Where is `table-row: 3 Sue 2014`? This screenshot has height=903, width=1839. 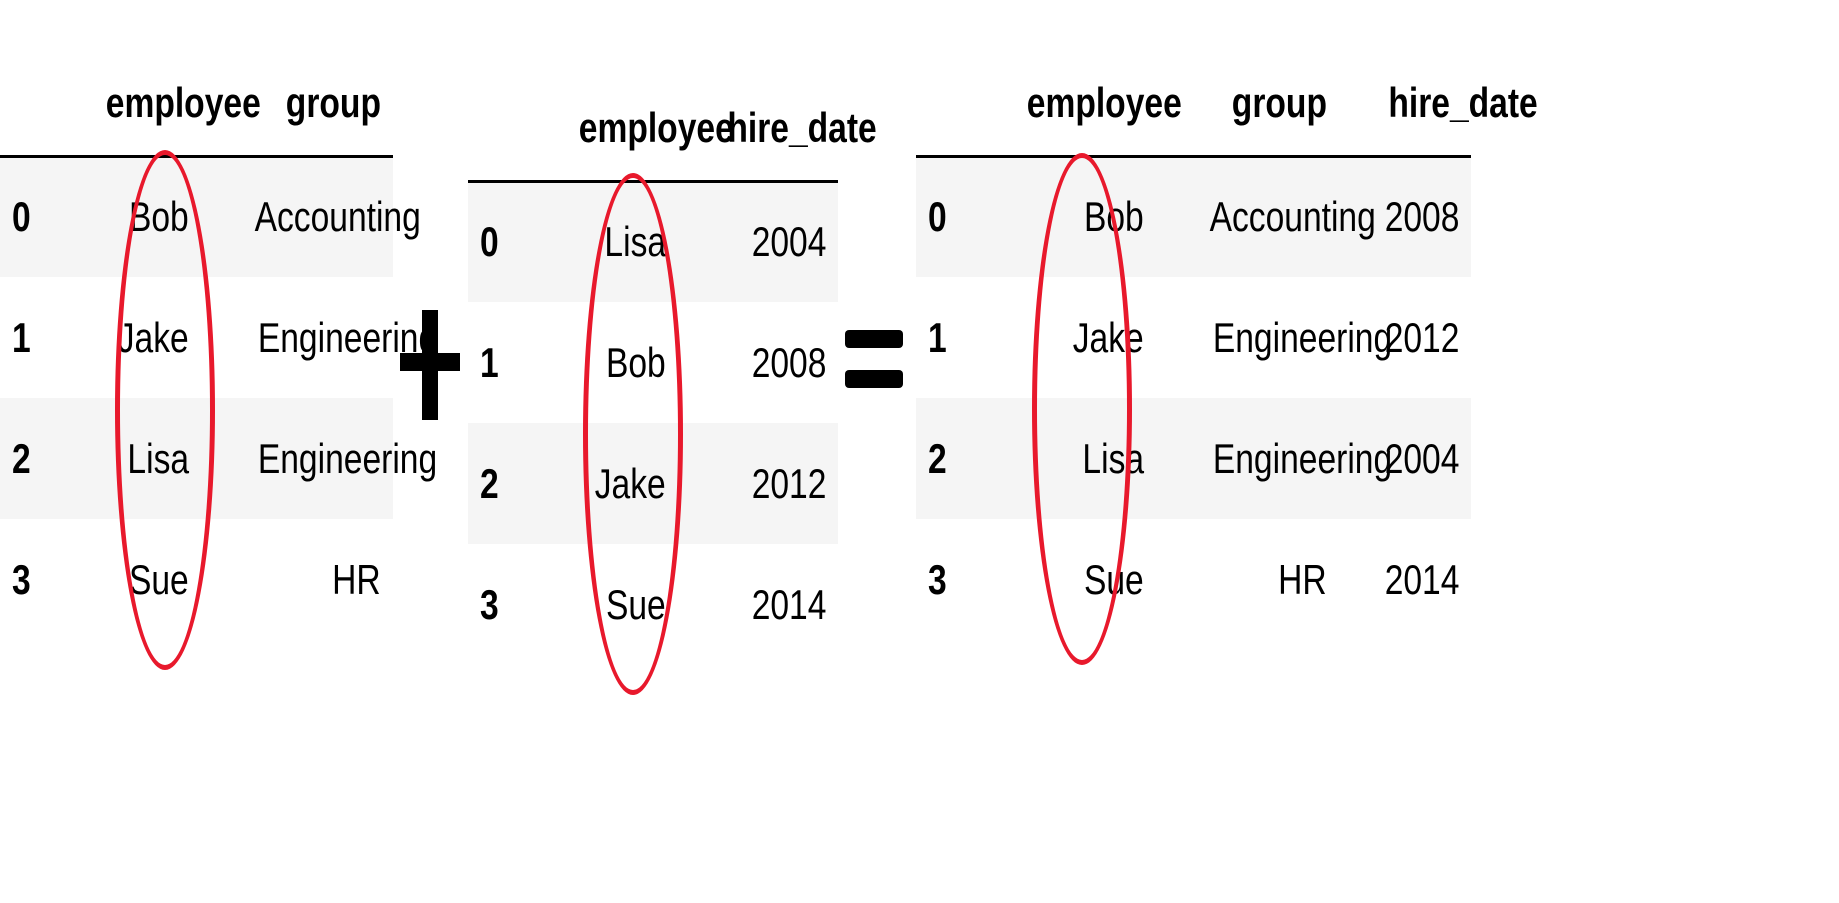
table-row: 3 Sue 2014 is located at coordinates (653, 604).